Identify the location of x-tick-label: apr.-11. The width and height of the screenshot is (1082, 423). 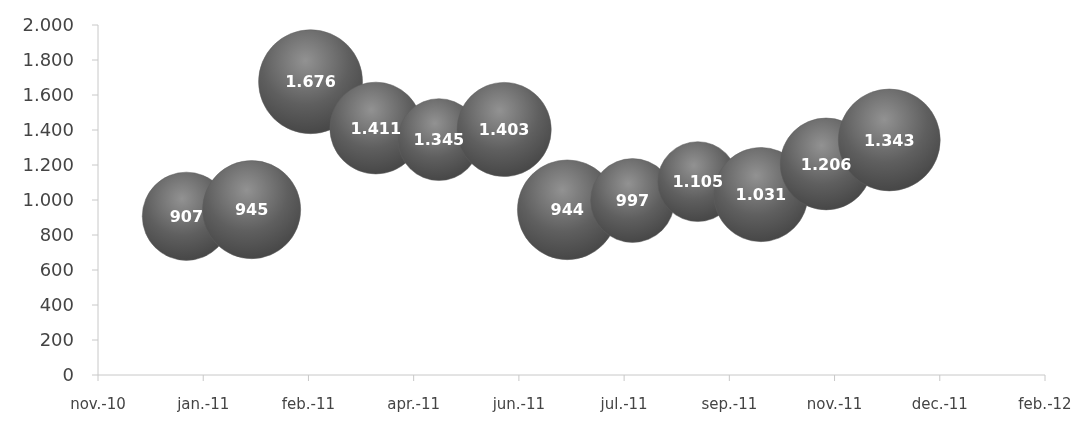
(414, 404).